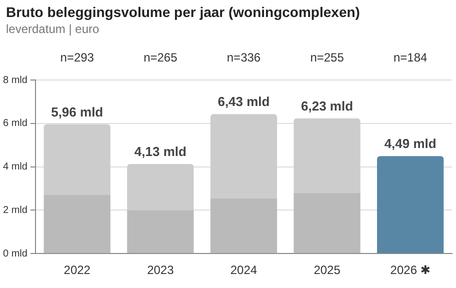  I want to click on y-tick-label: 6 mld, so click(15, 124).